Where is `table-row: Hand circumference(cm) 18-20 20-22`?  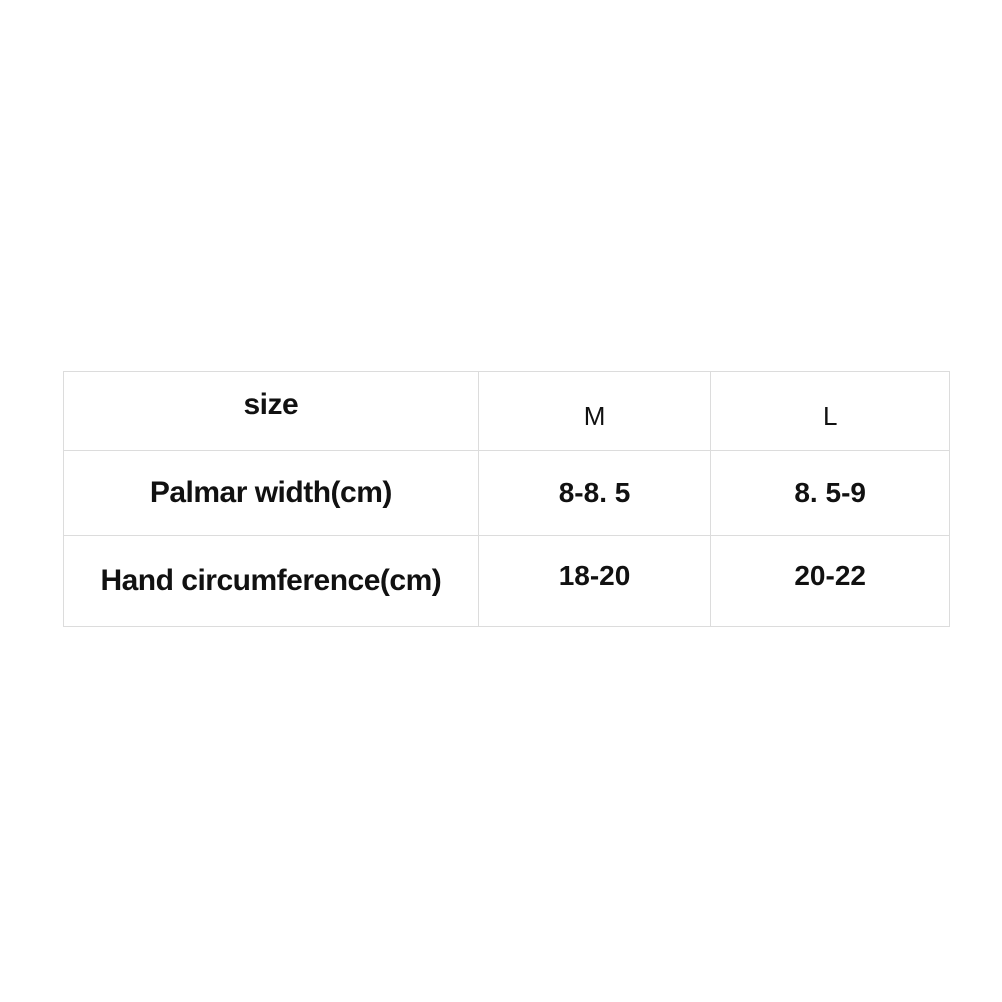 table-row: Hand circumference(cm) 18-20 20-22 is located at coordinates (506, 581).